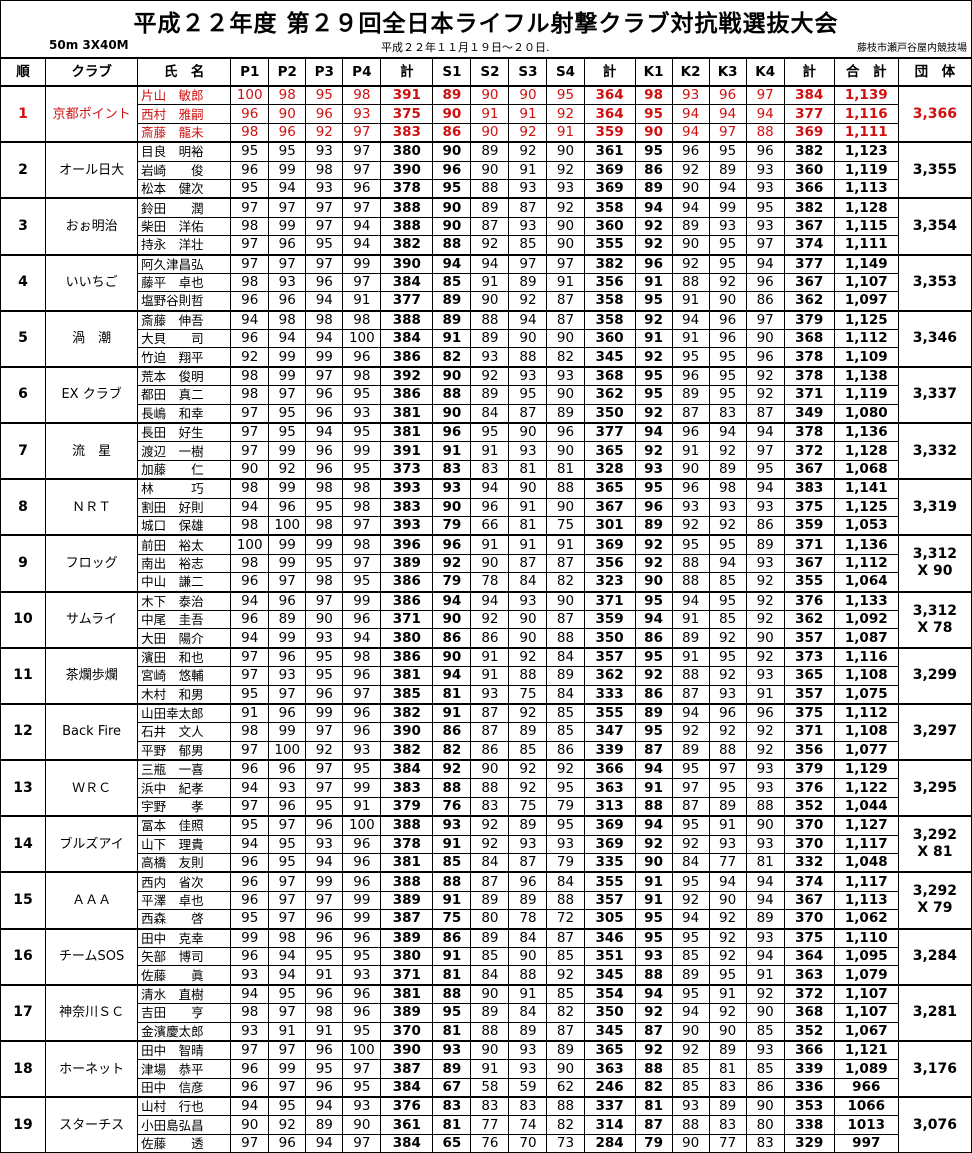  What do you see at coordinates (565, 676) in the screenshot?
I see `s4-score: 89` at bounding box center [565, 676].